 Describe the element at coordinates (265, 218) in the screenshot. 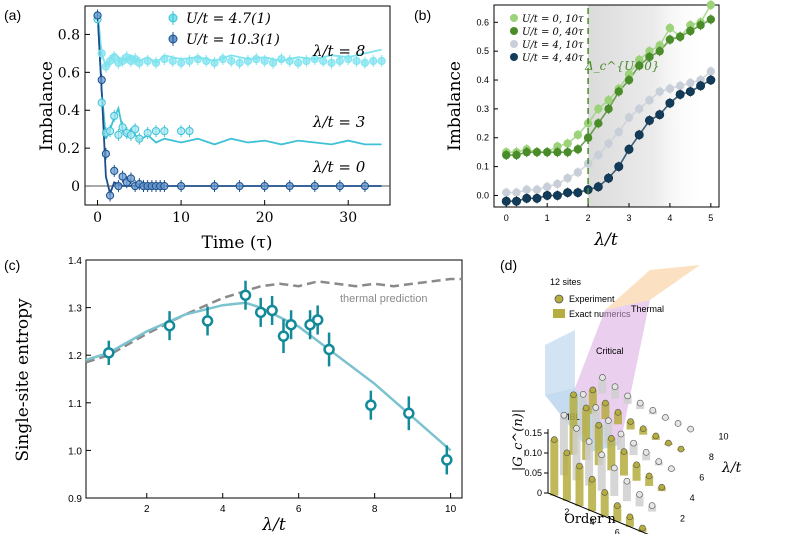

I see `a-xtick-label: 20` at that location.